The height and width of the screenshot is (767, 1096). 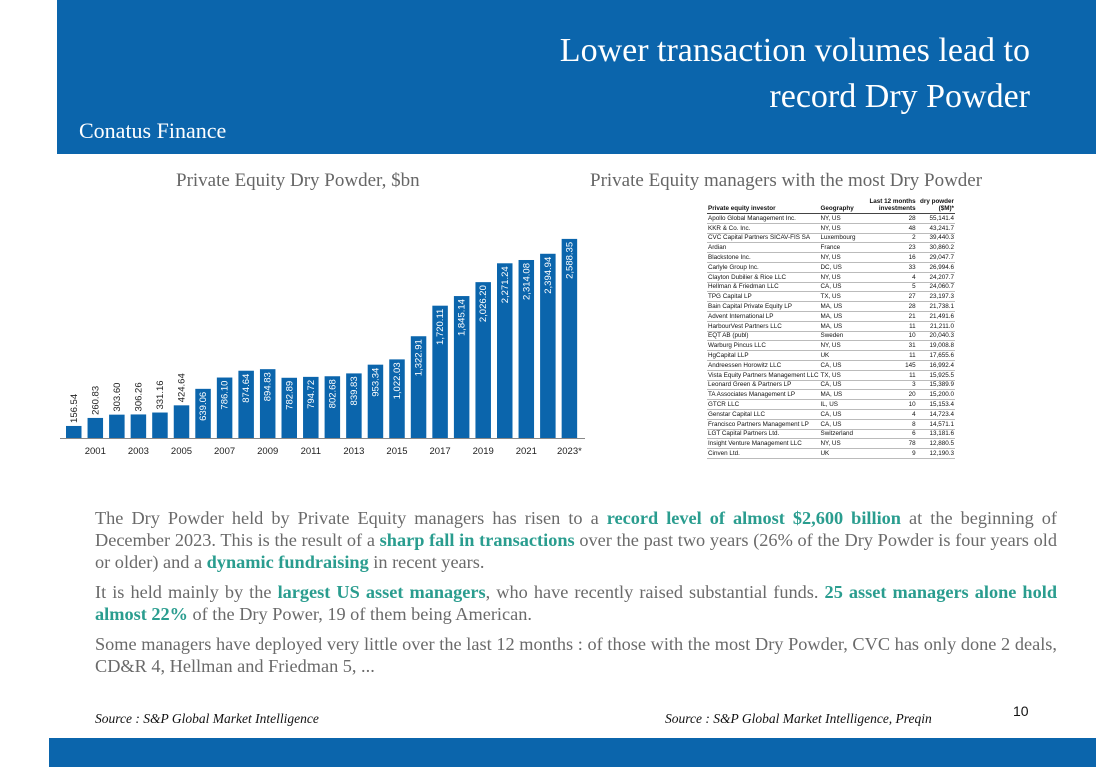 What do you see at coordinates (838, 453) in the screenshot?
I see `geography-cell: UK` at bounding box center [838, 453].